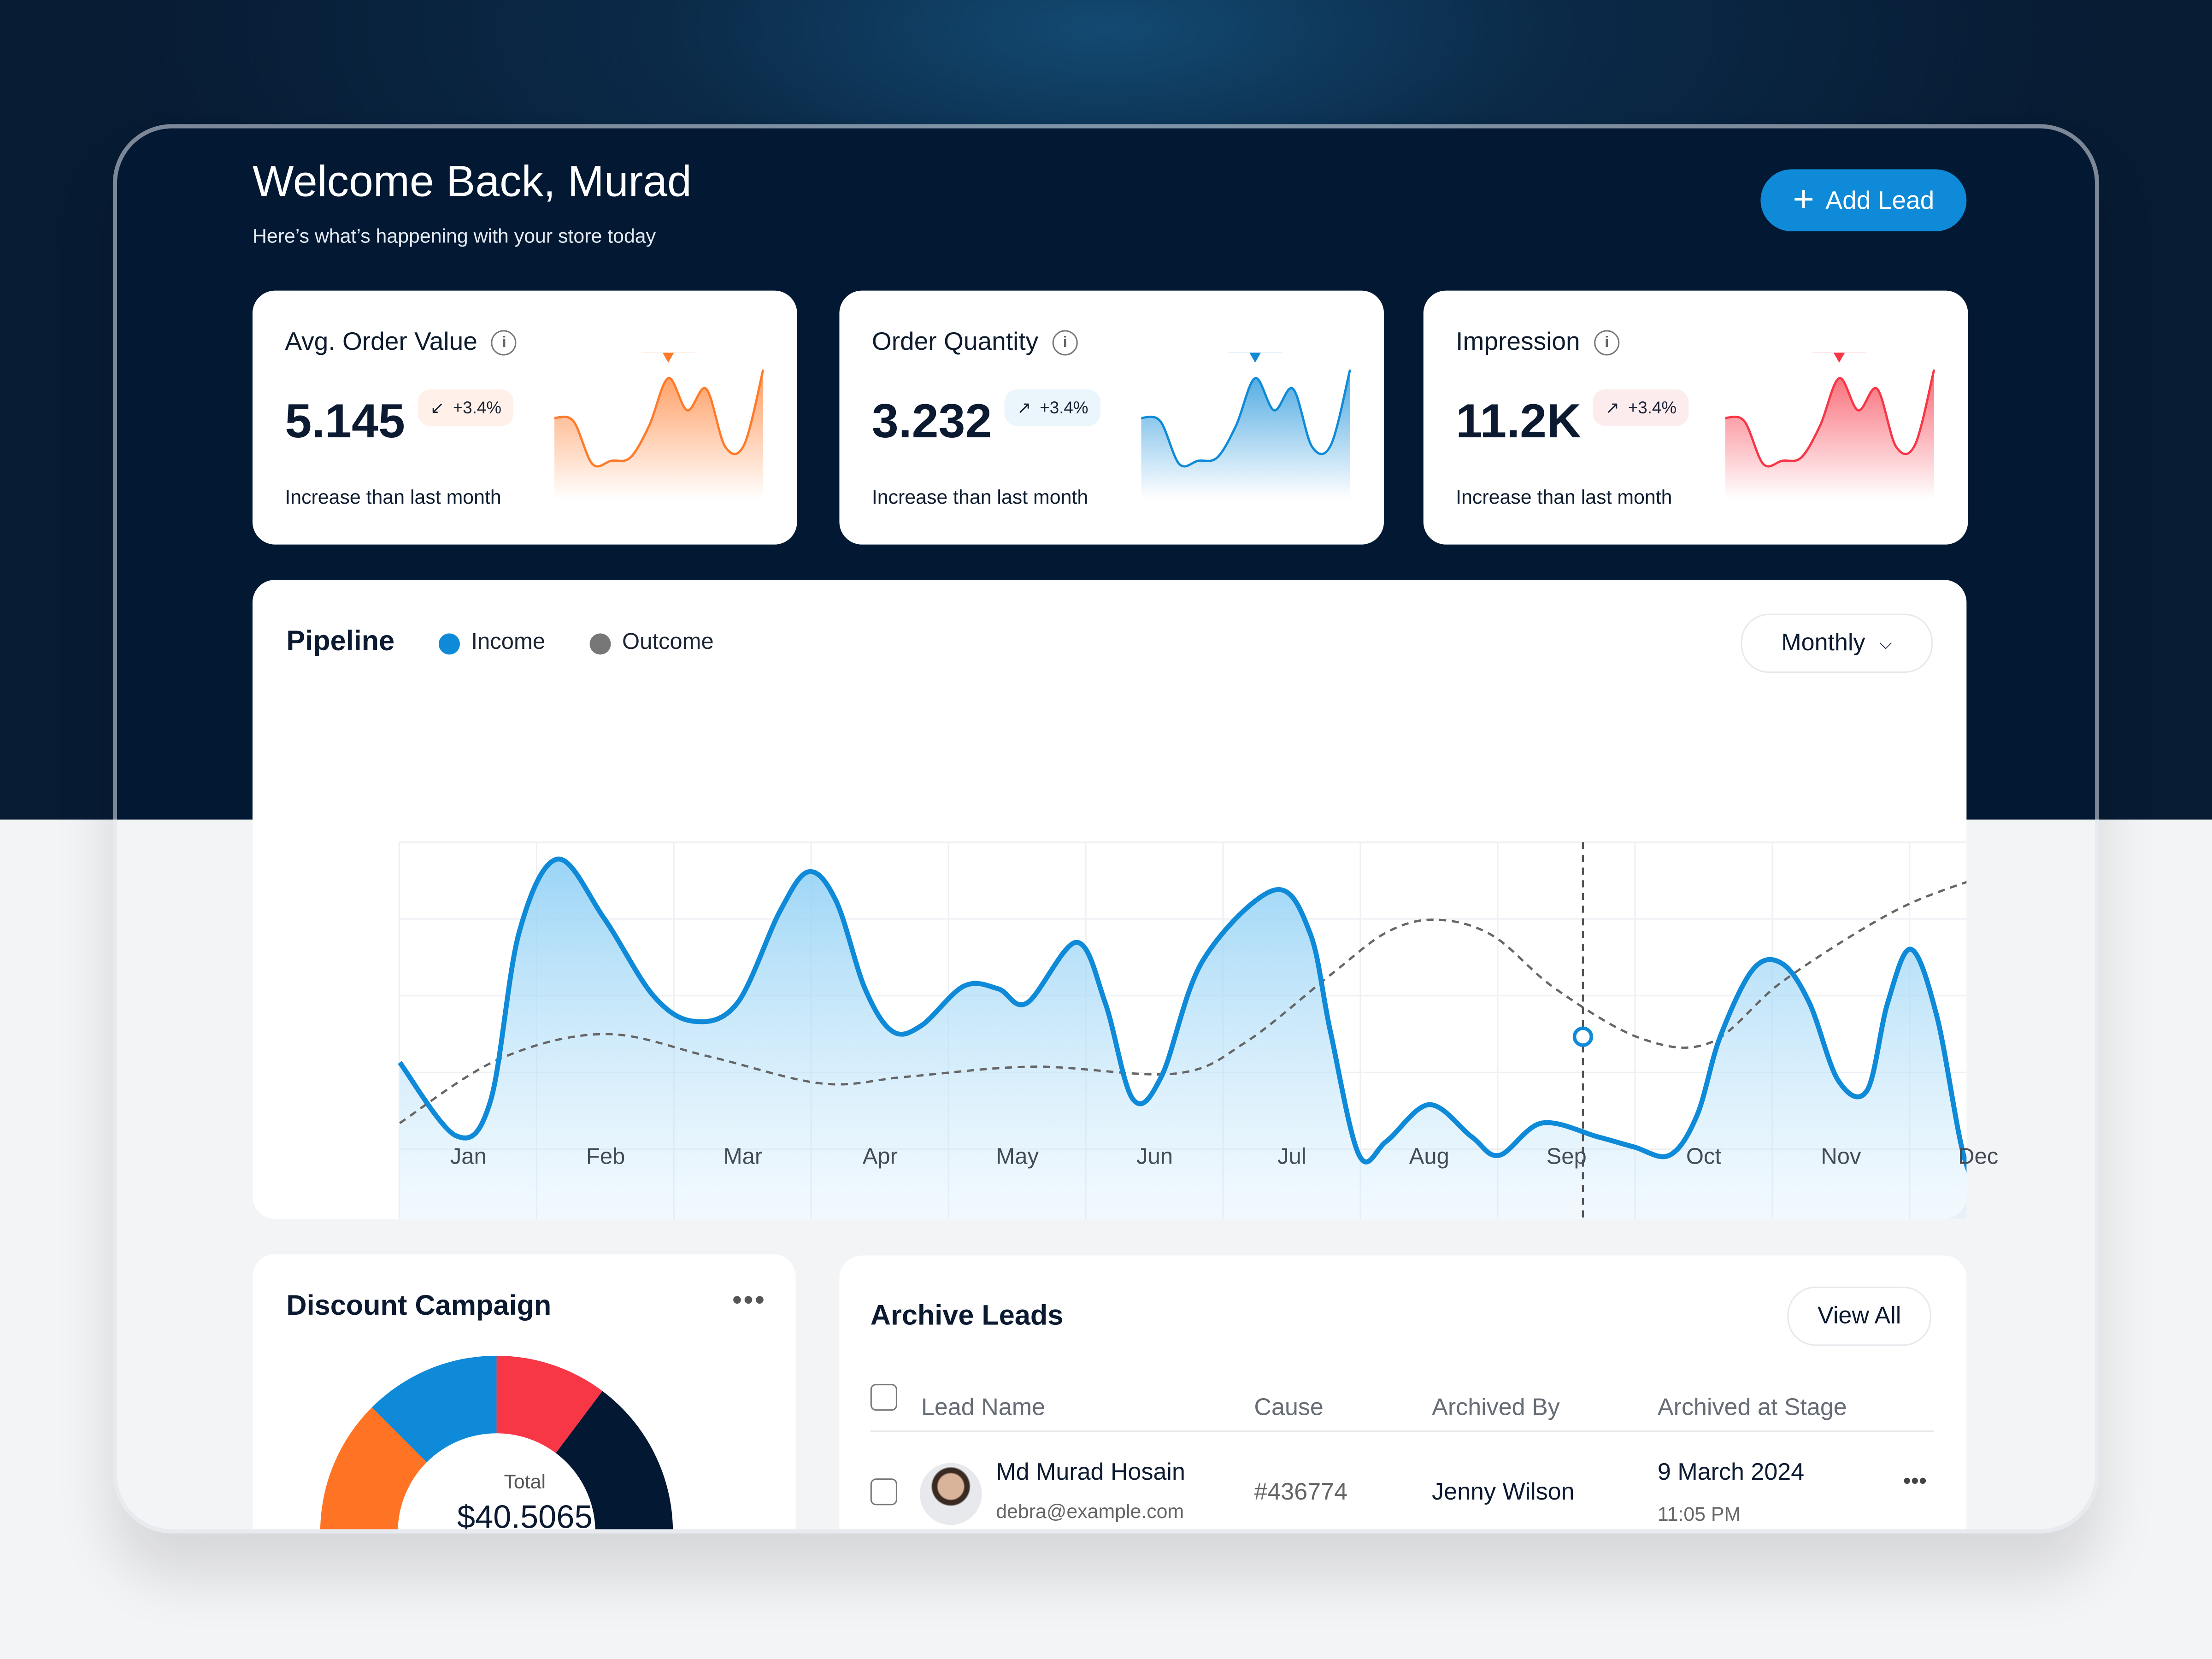 The width and height of the screenshot is (2212, 1659). I want to click on x-tick-label: Mar, so click(743, 1157).